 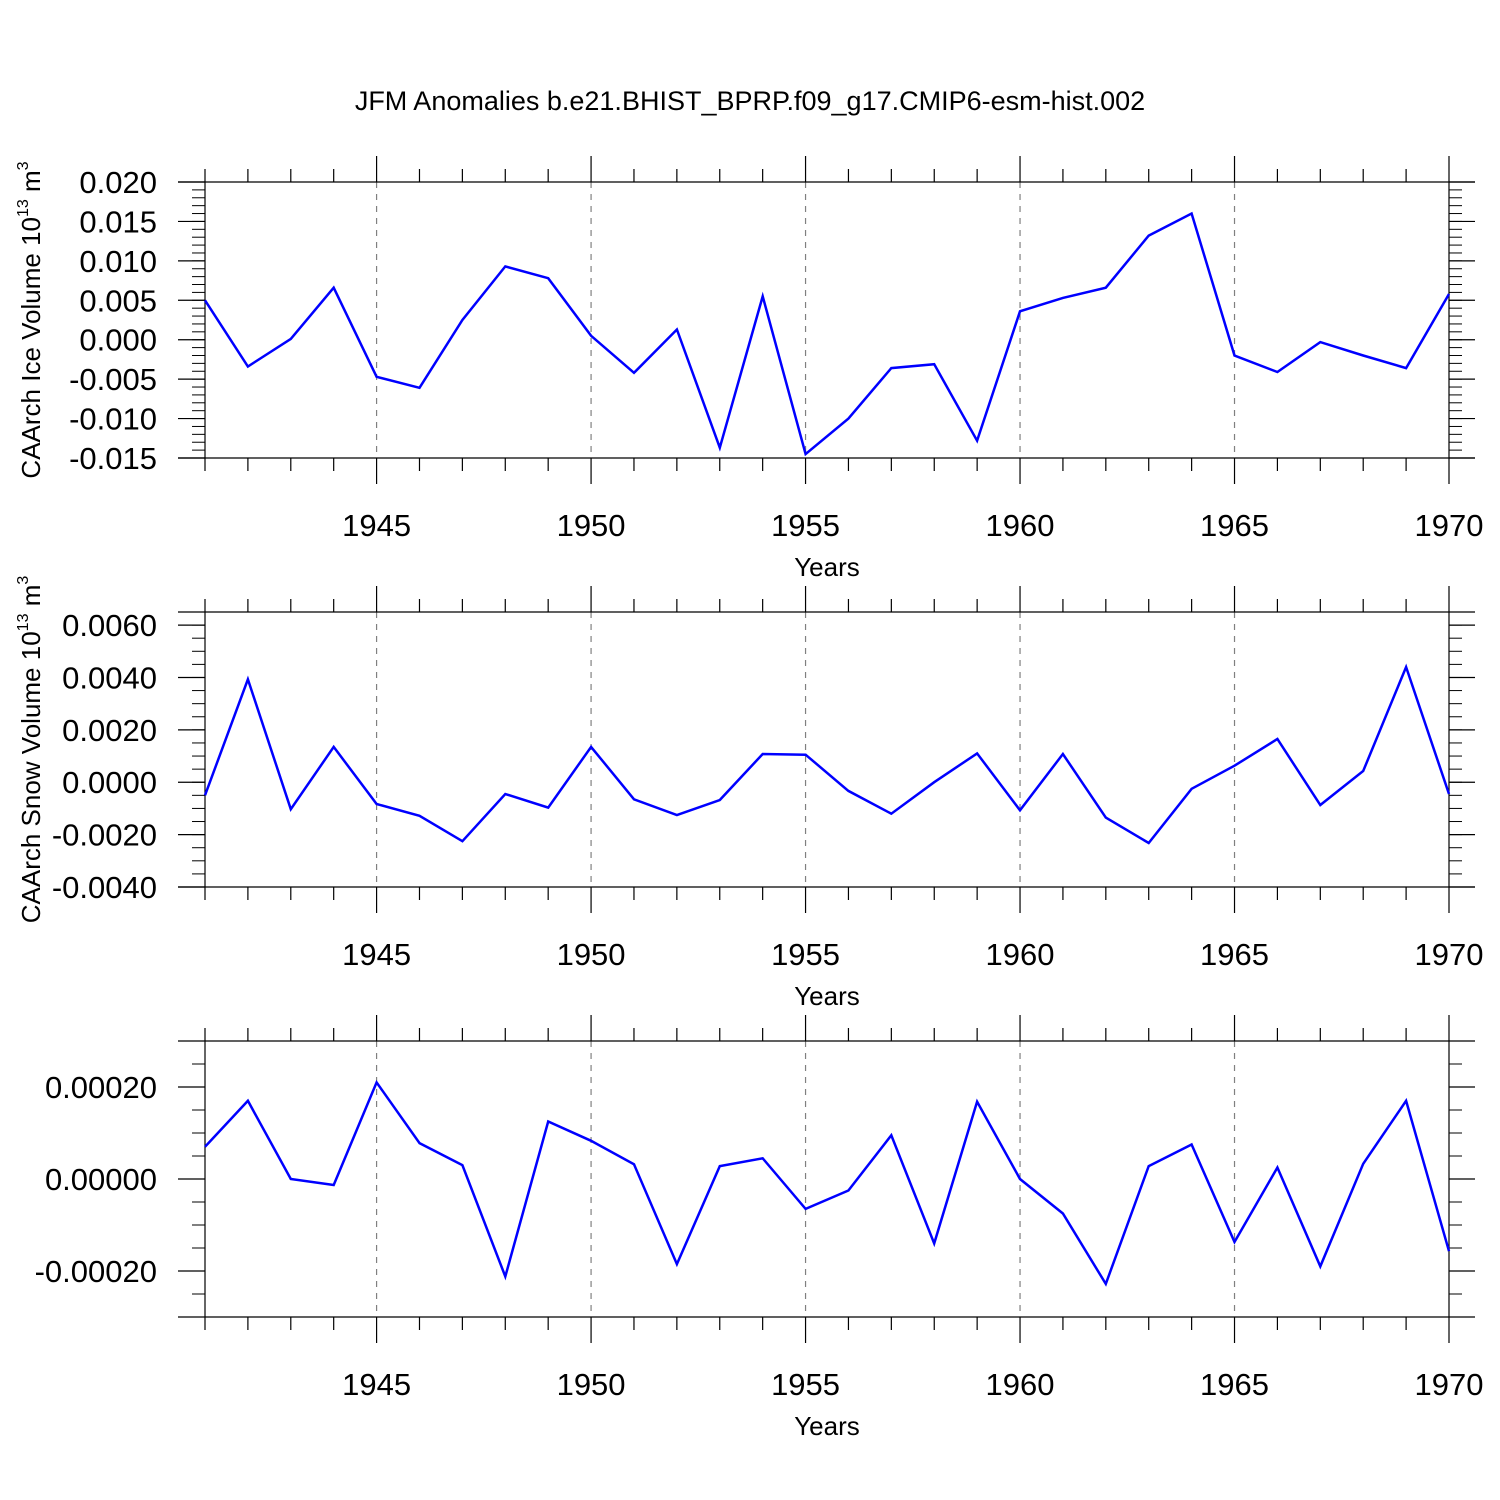 What do you see at coordinates (805, 954) in the screenshot?
I see `chart-1-x-tick-label: 1955` at bounding box center [805, 954].